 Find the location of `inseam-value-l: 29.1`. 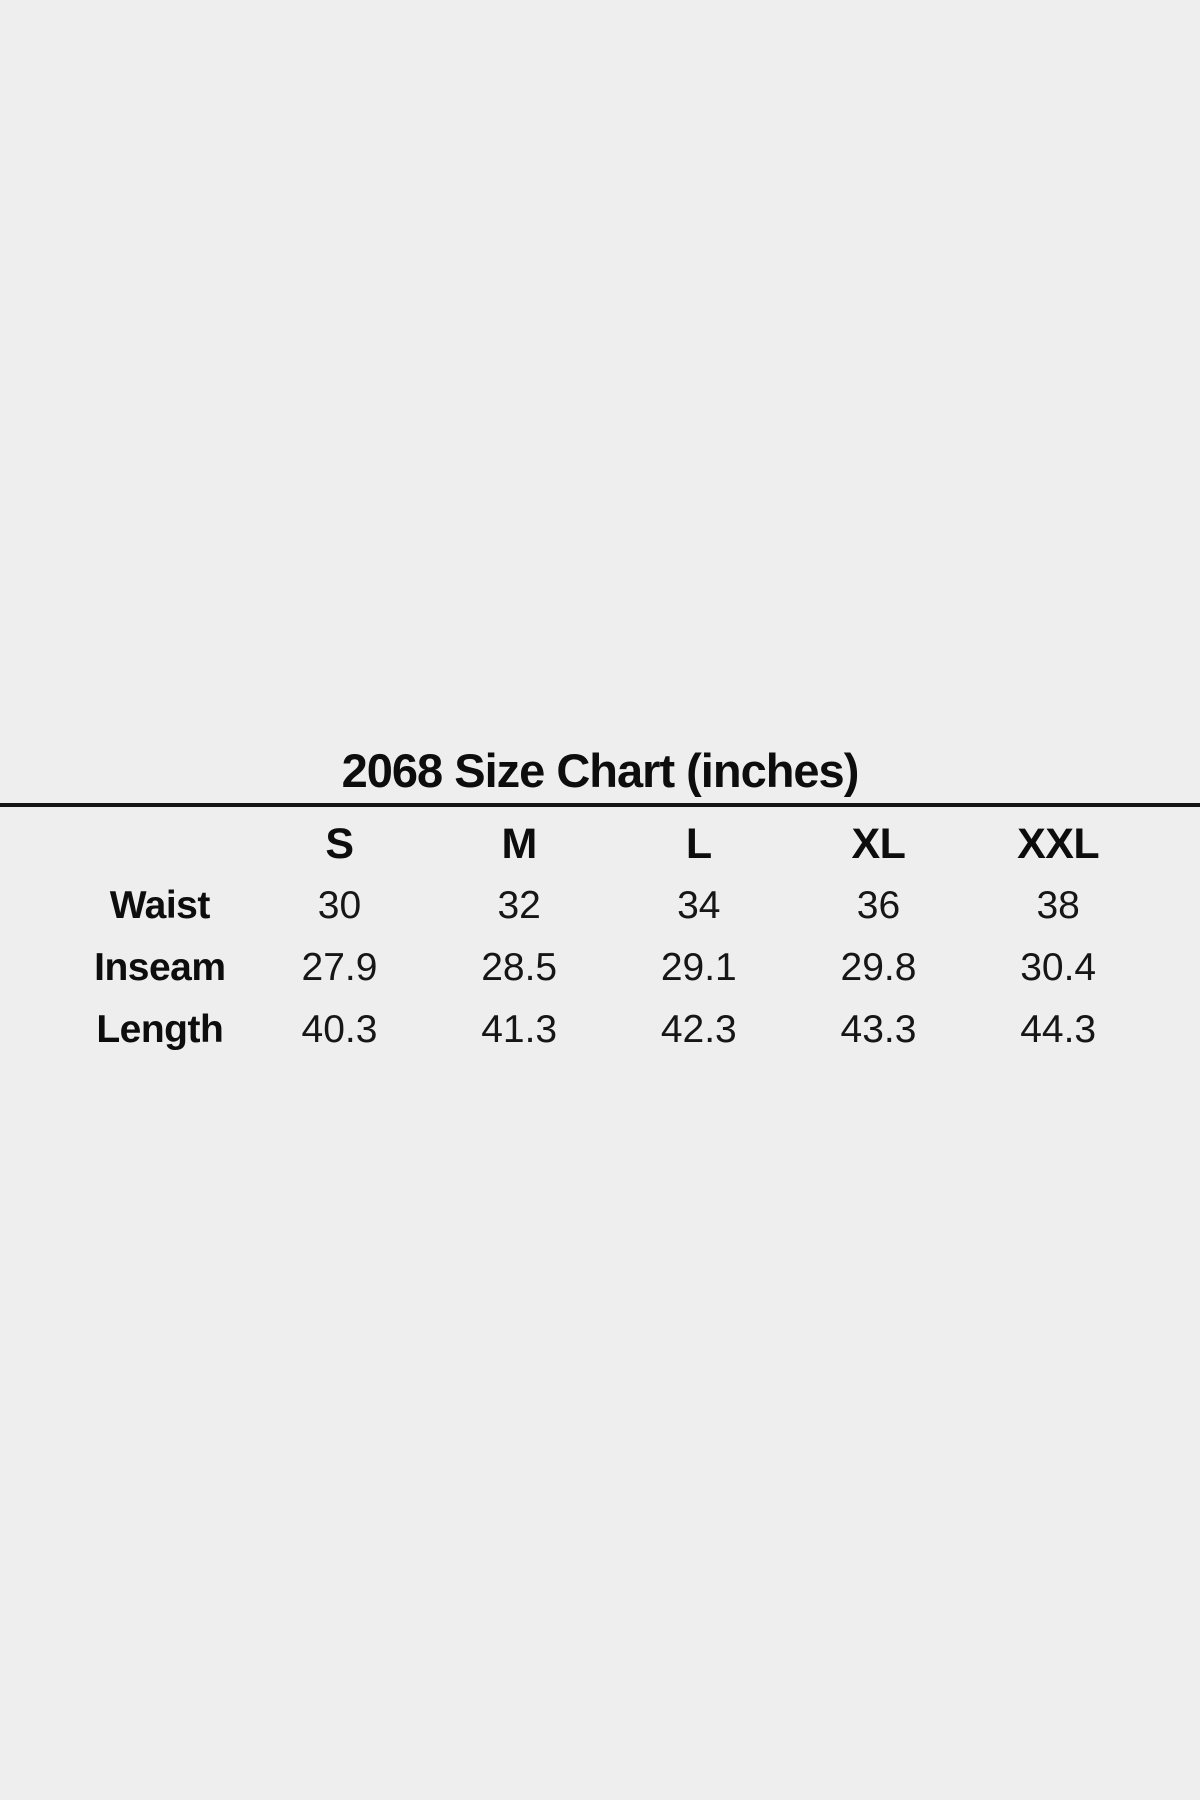

inseam-value-l: 29.1 is located at coordinates (698, 967).